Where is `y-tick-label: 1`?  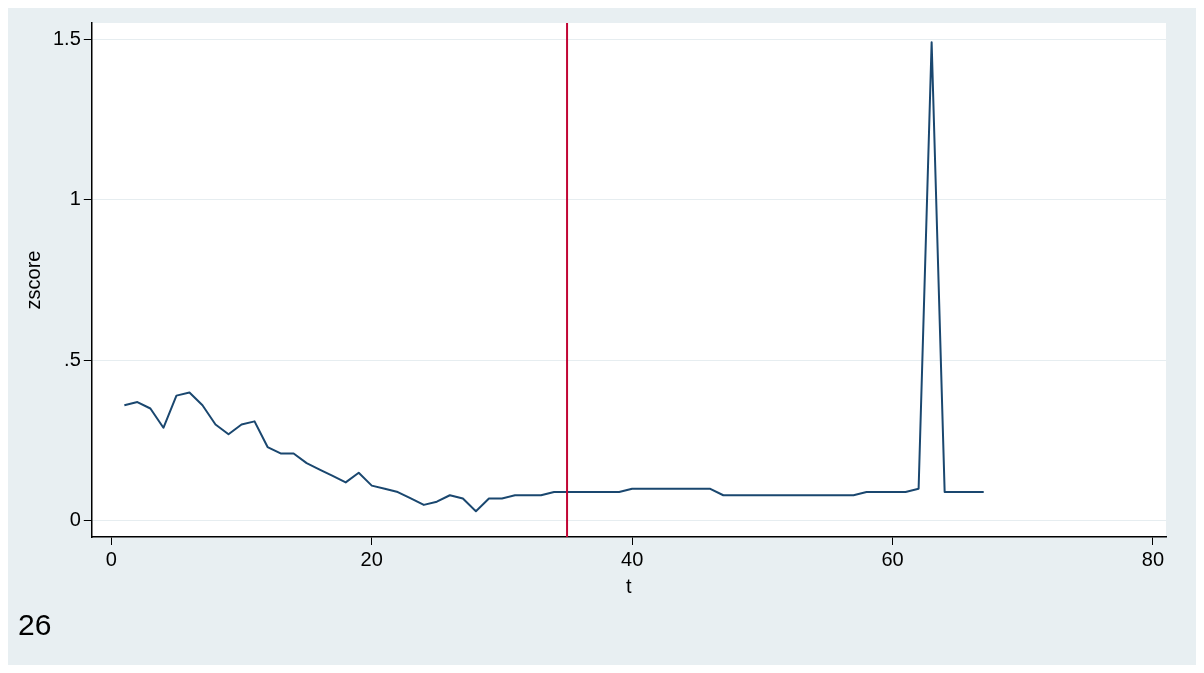 y-tick-label: 1 is located at coordinates (75, 198).